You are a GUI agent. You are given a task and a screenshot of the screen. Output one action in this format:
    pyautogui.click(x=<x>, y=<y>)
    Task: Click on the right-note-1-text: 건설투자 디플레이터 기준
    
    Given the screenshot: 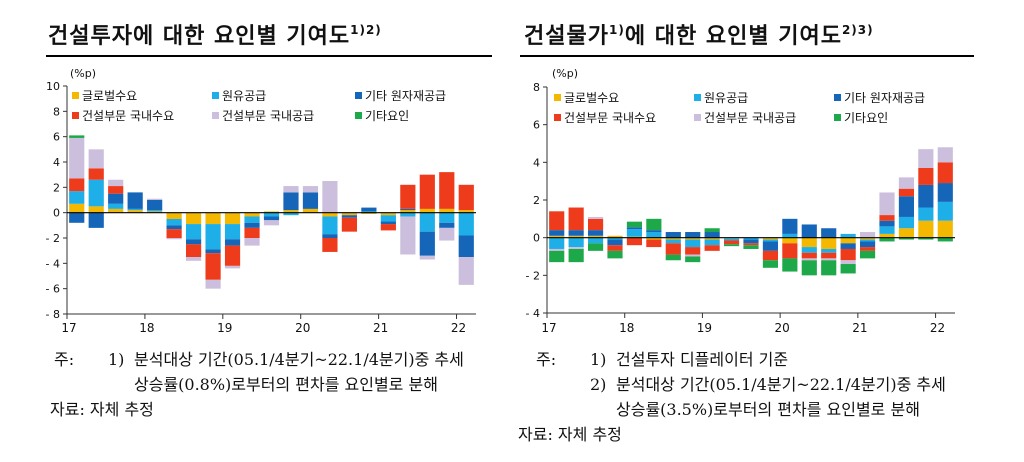 What is the action you would take?
    pyautogui.click(x=702, y=359)
    